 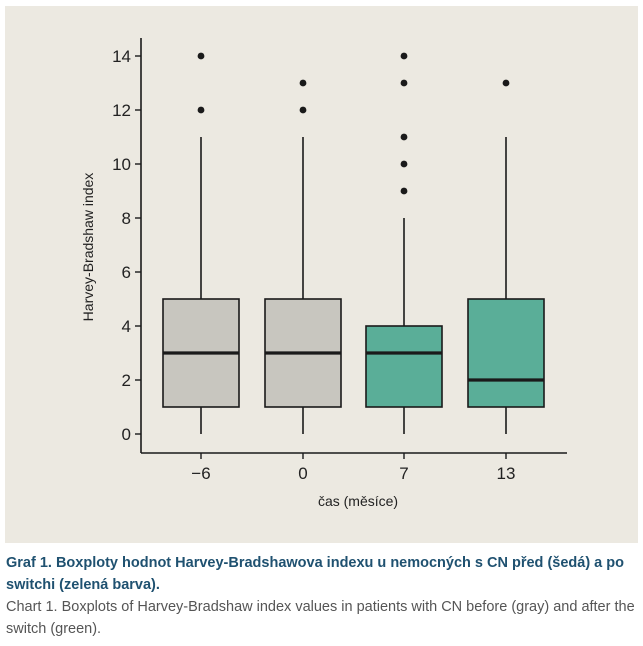 I want to click on y-tick-label: 10, so click(x=121, y=164).